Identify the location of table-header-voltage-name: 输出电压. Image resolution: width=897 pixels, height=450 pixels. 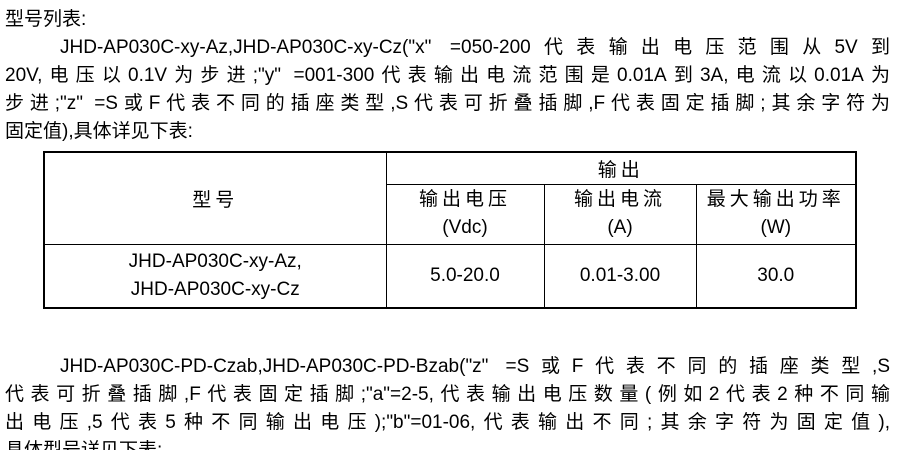
(464, 199).